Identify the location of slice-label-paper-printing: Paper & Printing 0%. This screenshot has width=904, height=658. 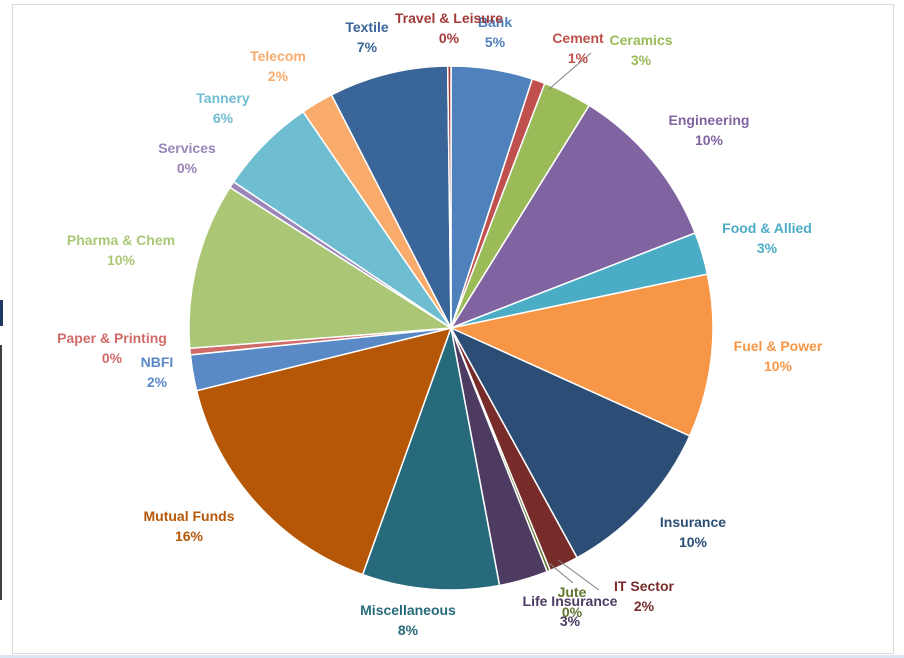
(112, 348).